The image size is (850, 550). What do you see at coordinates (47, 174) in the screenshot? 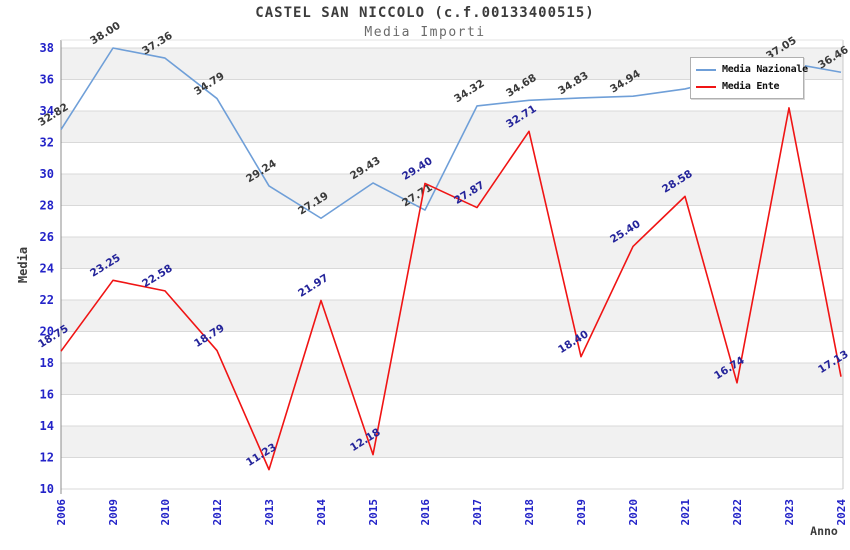
I see `y-tick-label: 30` at bounding box center [47, 174].